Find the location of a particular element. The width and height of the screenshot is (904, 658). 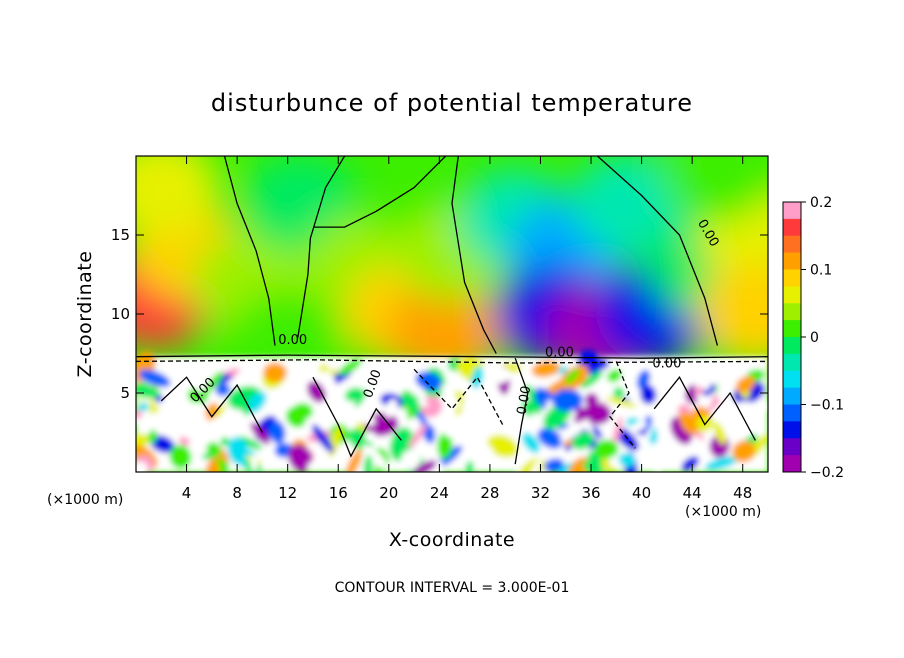

field-blob is located at coordinates (178, 197).